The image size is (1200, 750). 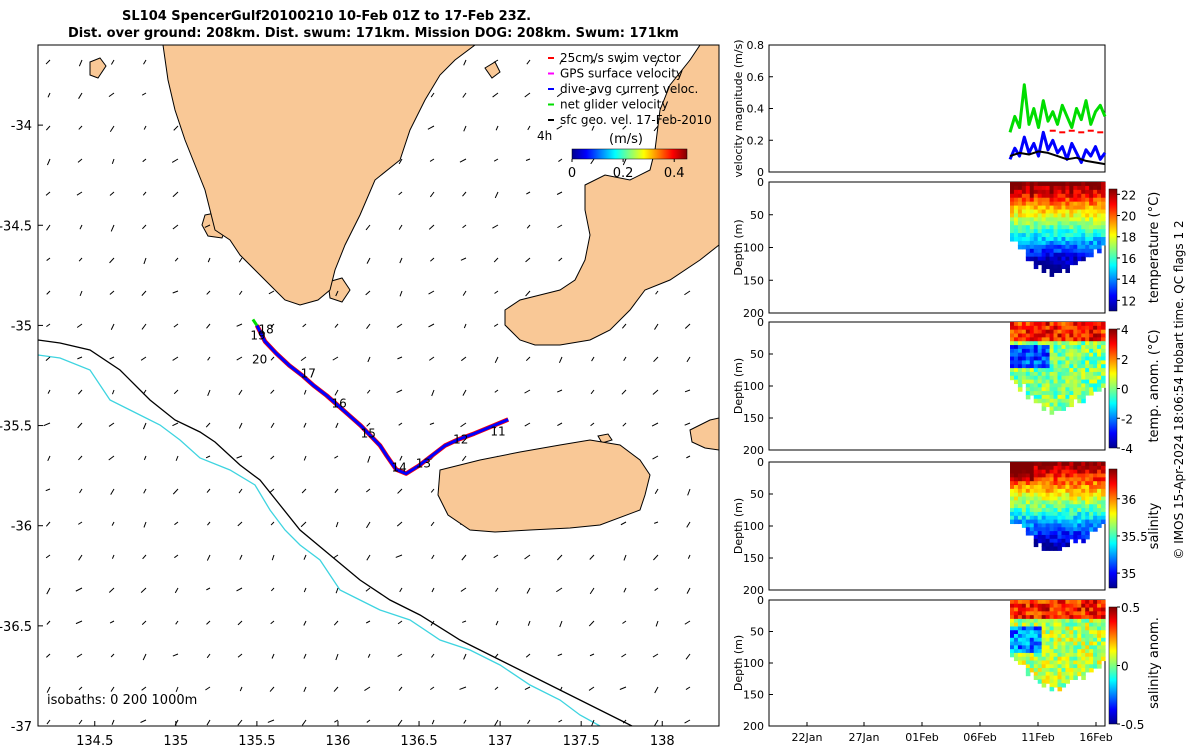 I want to click on legend-label: net glider velocity, so click(x=614, y=105).